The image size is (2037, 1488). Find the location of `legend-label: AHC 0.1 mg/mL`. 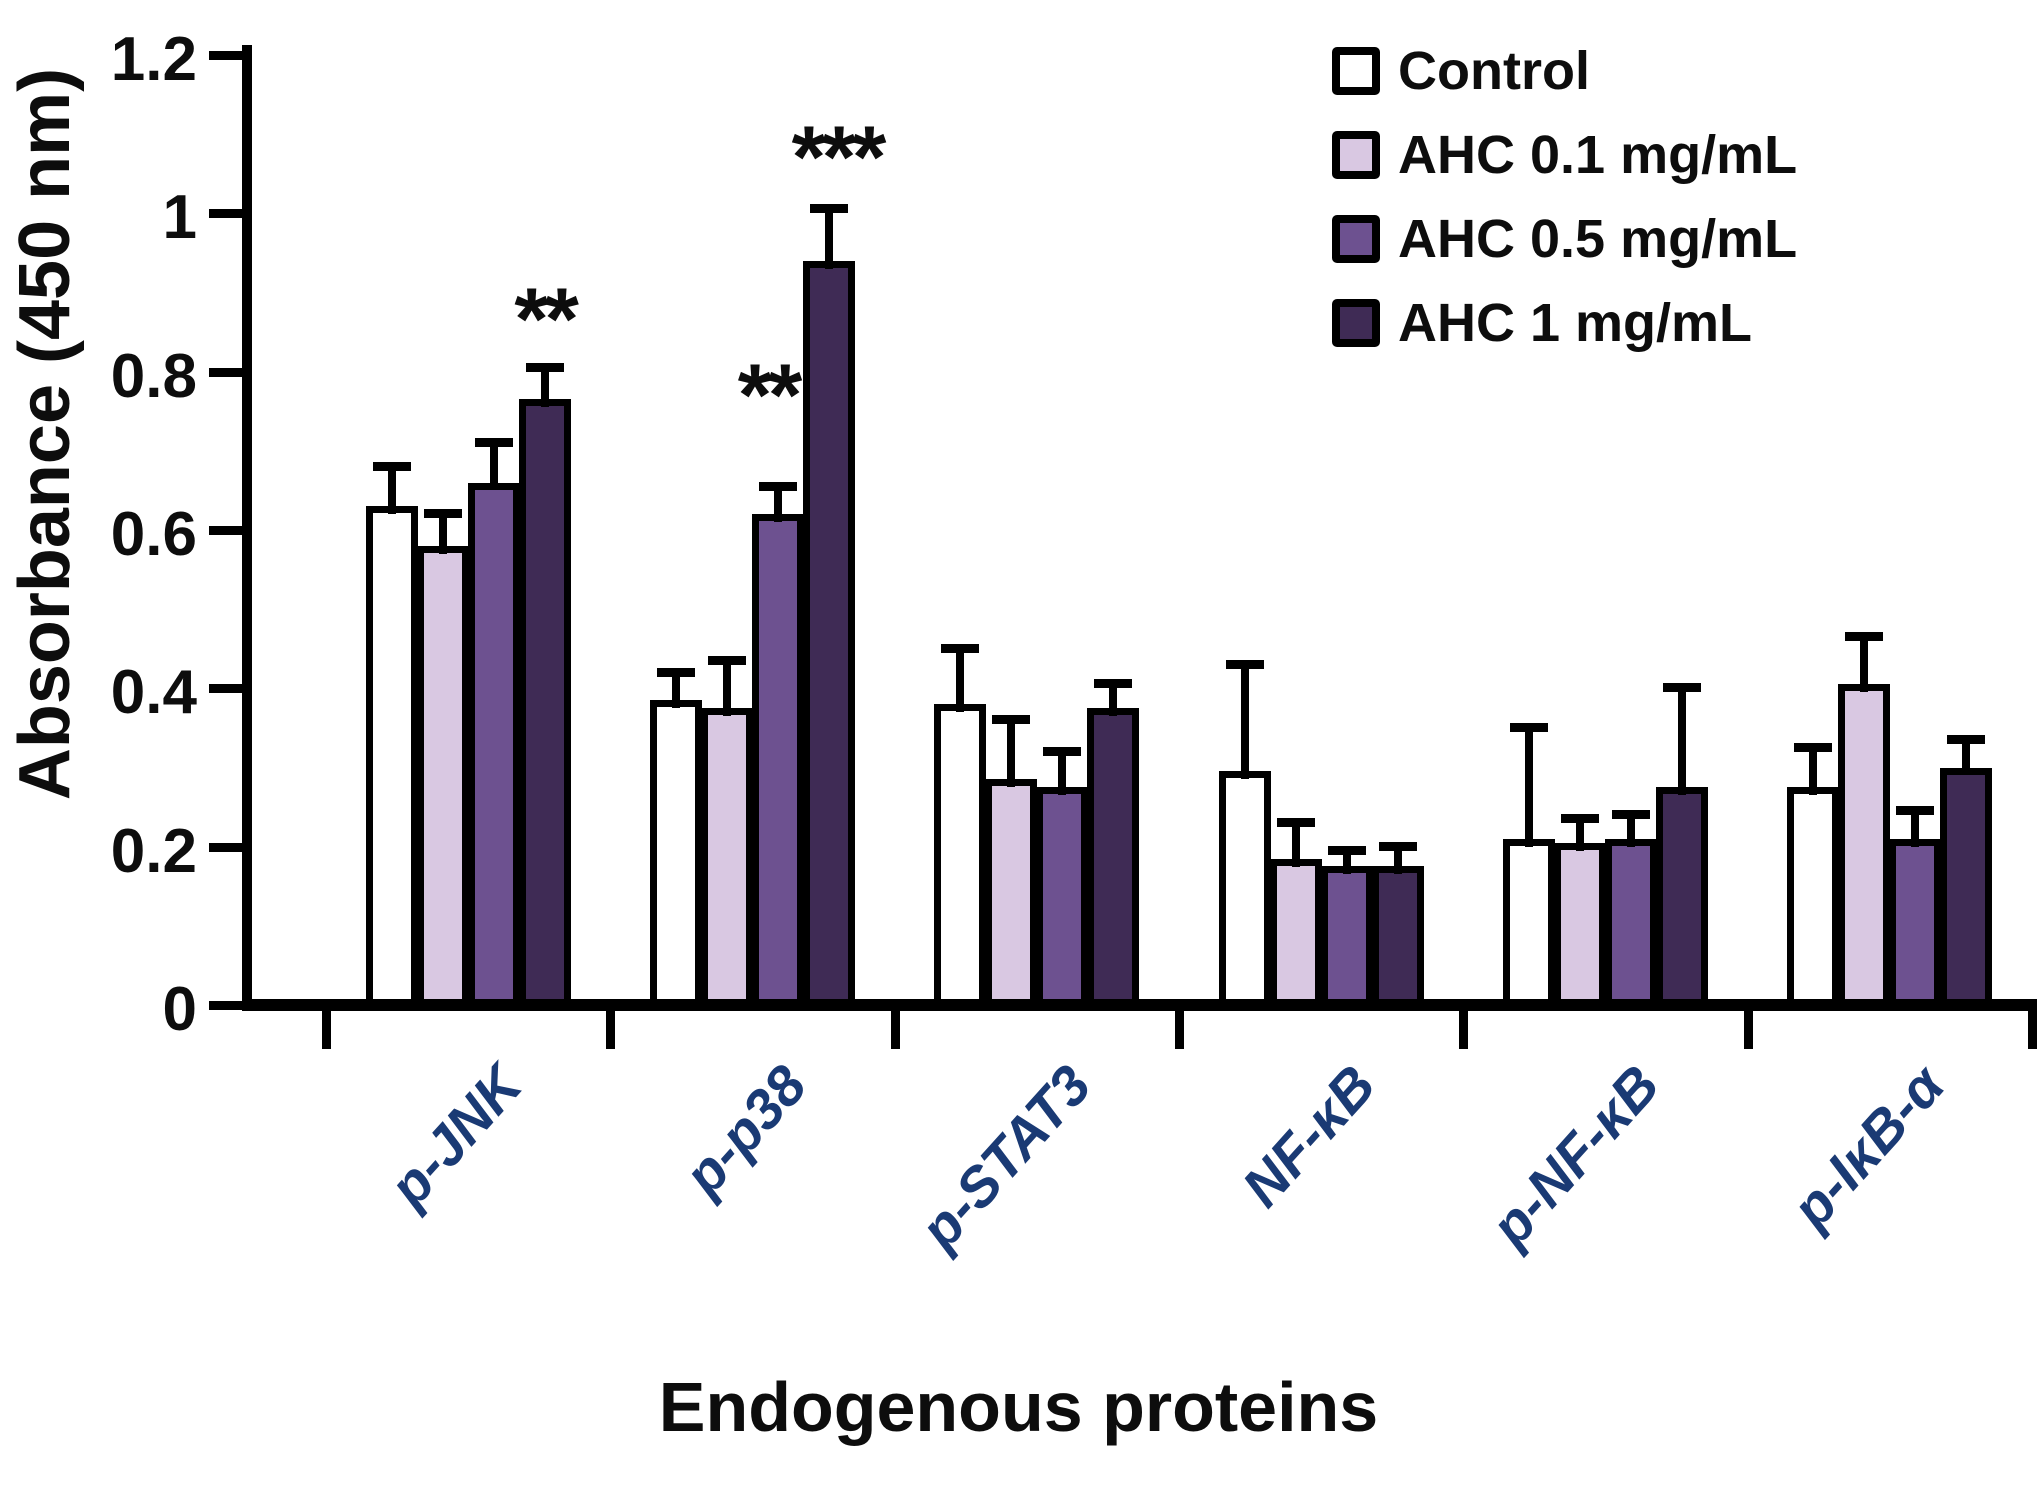

legend-label: AHC 0.1 mg/mL is located at coordinates (1598, 155).